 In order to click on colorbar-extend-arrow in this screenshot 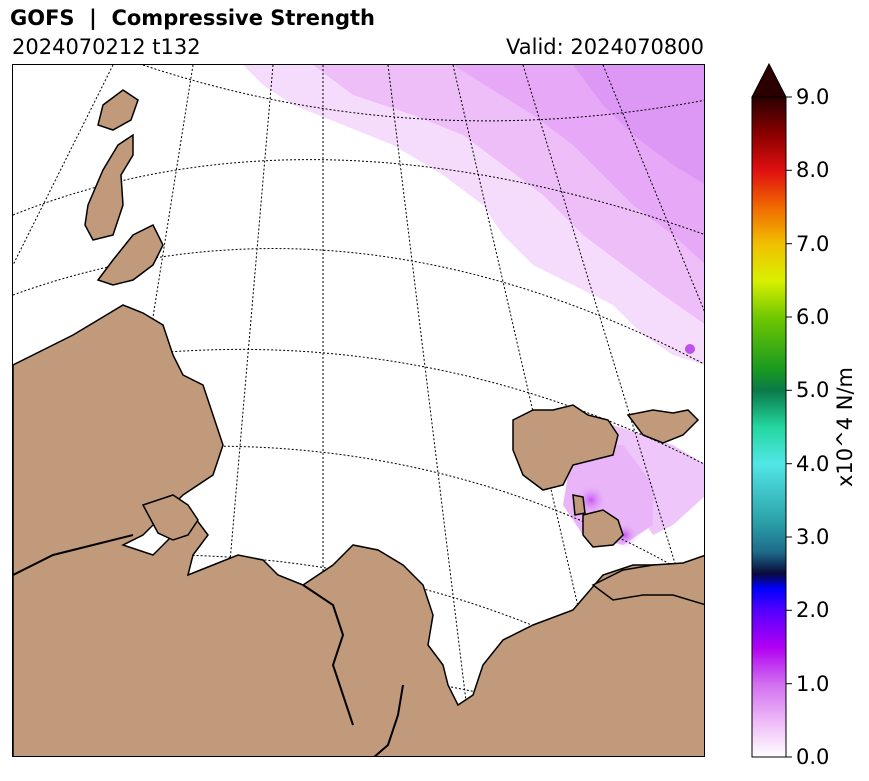, I will do `click(769, 80)`.